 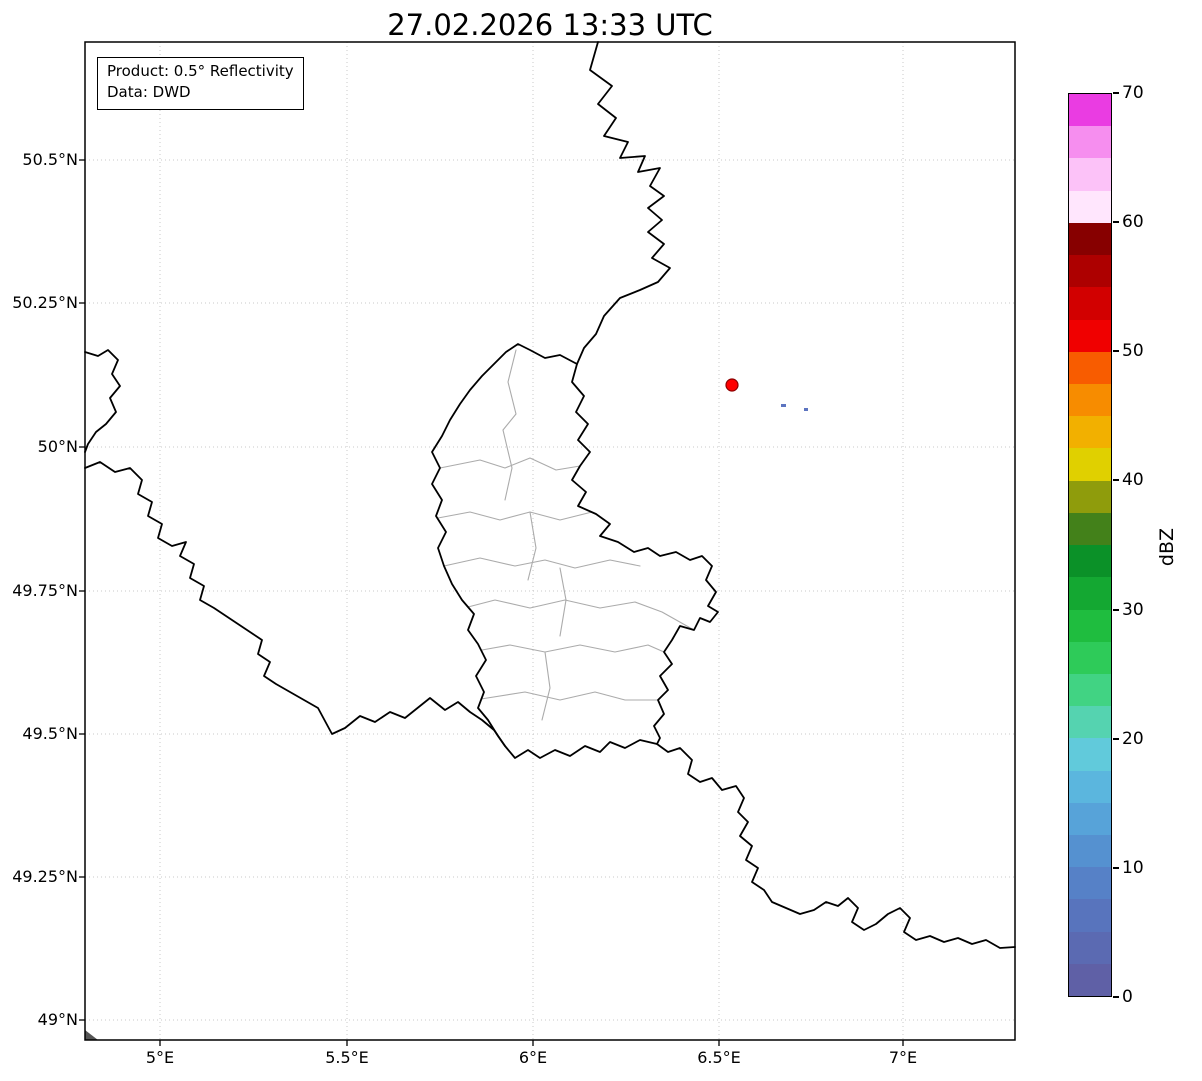 What do you see at coordinates (1133, 351) in the screenshot?
I see `colorbar-tick-label: 50` at bounding box center [1133, 351].